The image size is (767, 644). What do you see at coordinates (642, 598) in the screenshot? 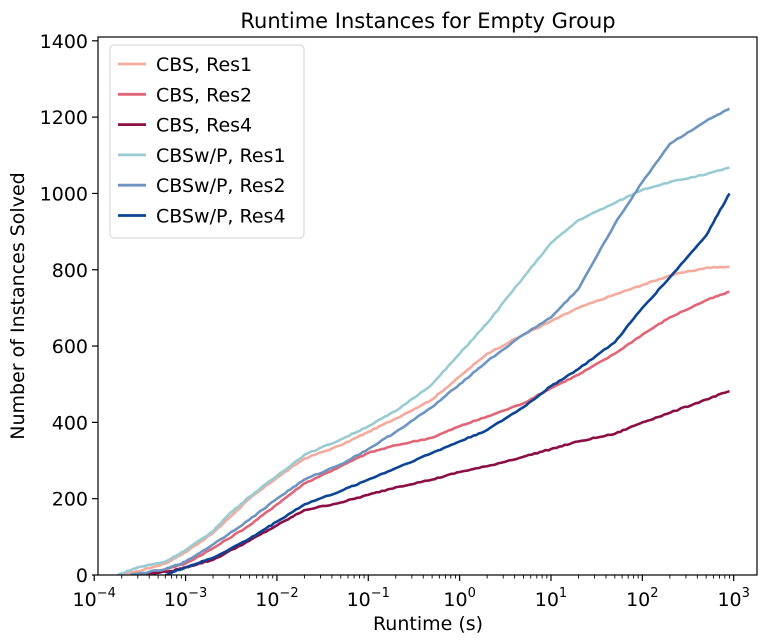
I see `x-tick-label: 10²` at bounding box center [642, 598].